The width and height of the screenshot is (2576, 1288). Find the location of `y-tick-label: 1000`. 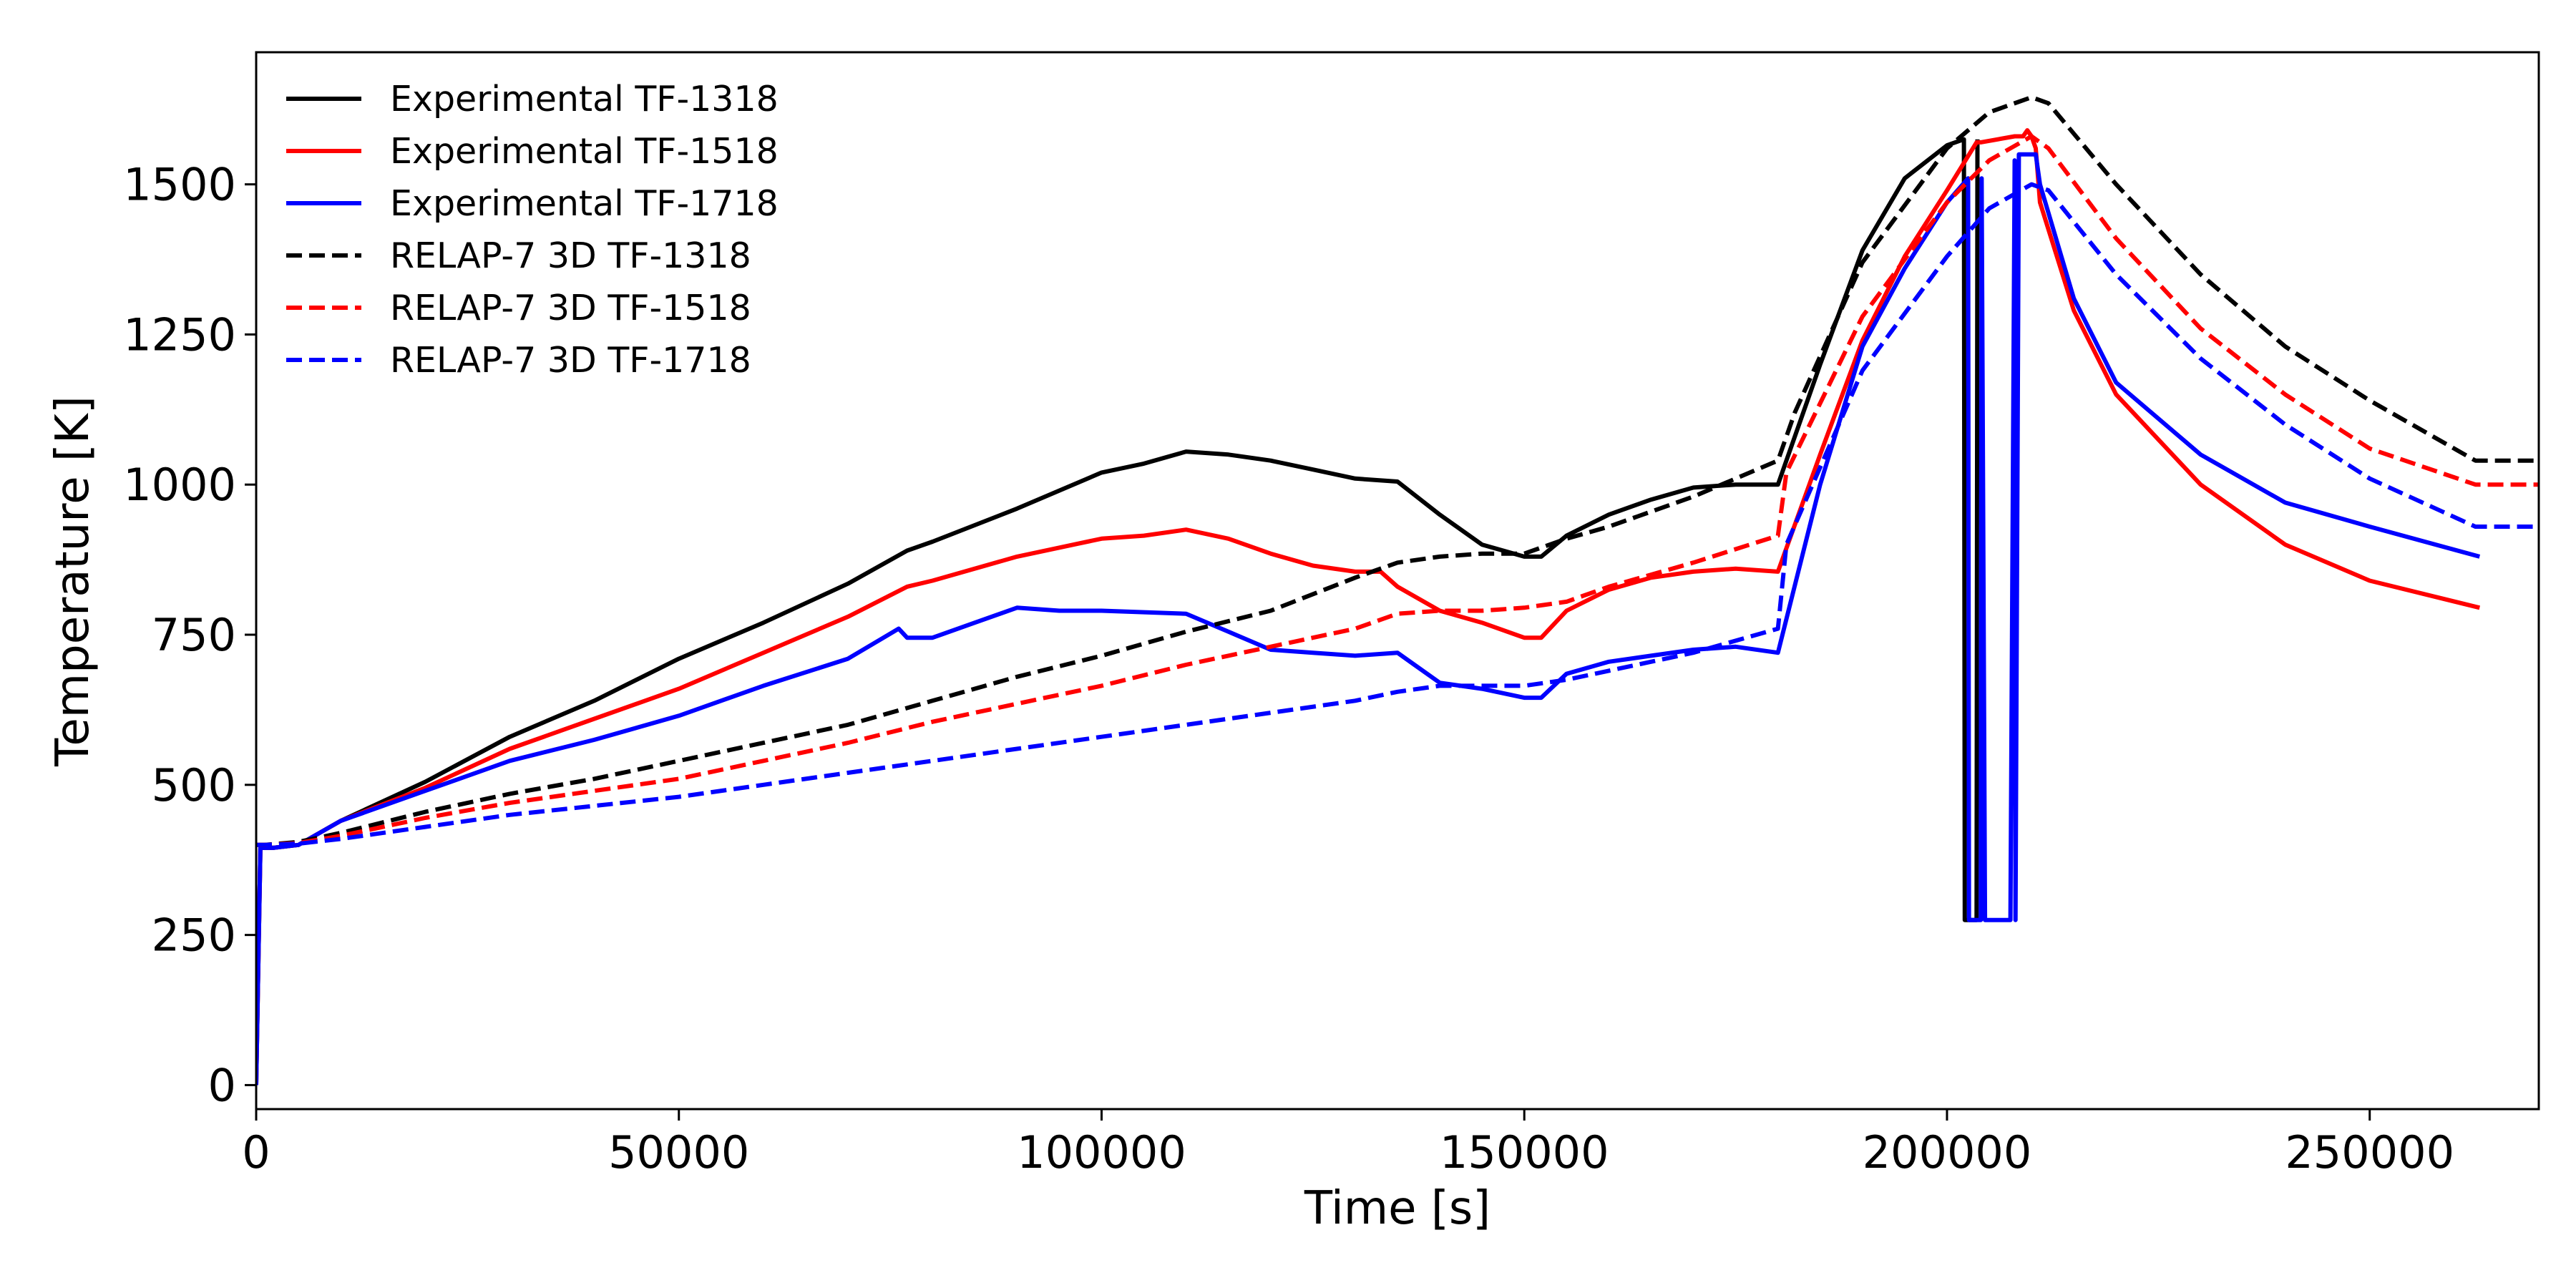

y-tick-label: 1000 is located at coordinates (179, 485).